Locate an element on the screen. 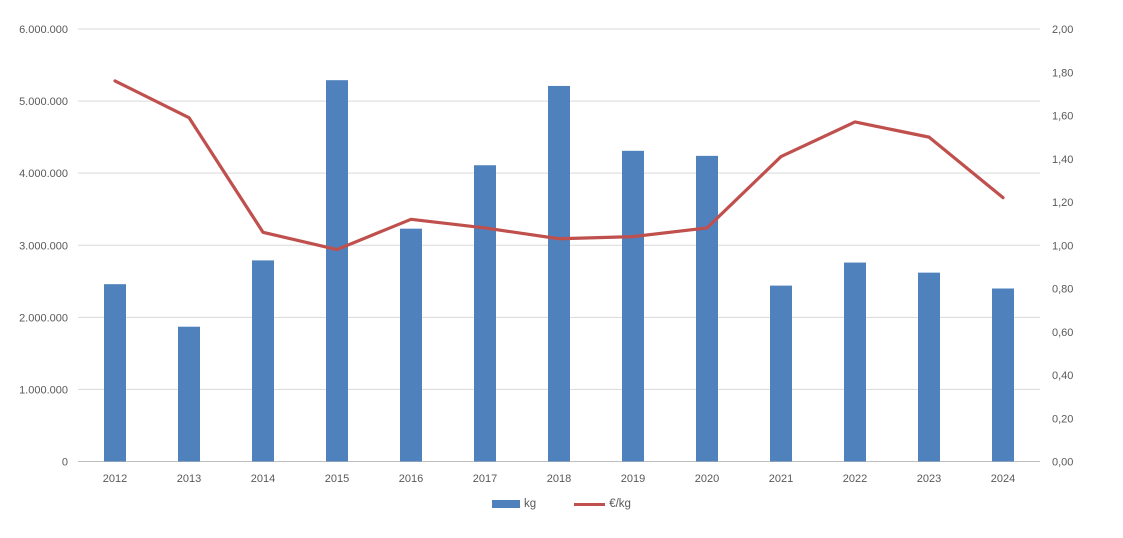 The image size is (1123, 538). right-axis-tick-label: 0,20 is located at coordinates (1062, 419).